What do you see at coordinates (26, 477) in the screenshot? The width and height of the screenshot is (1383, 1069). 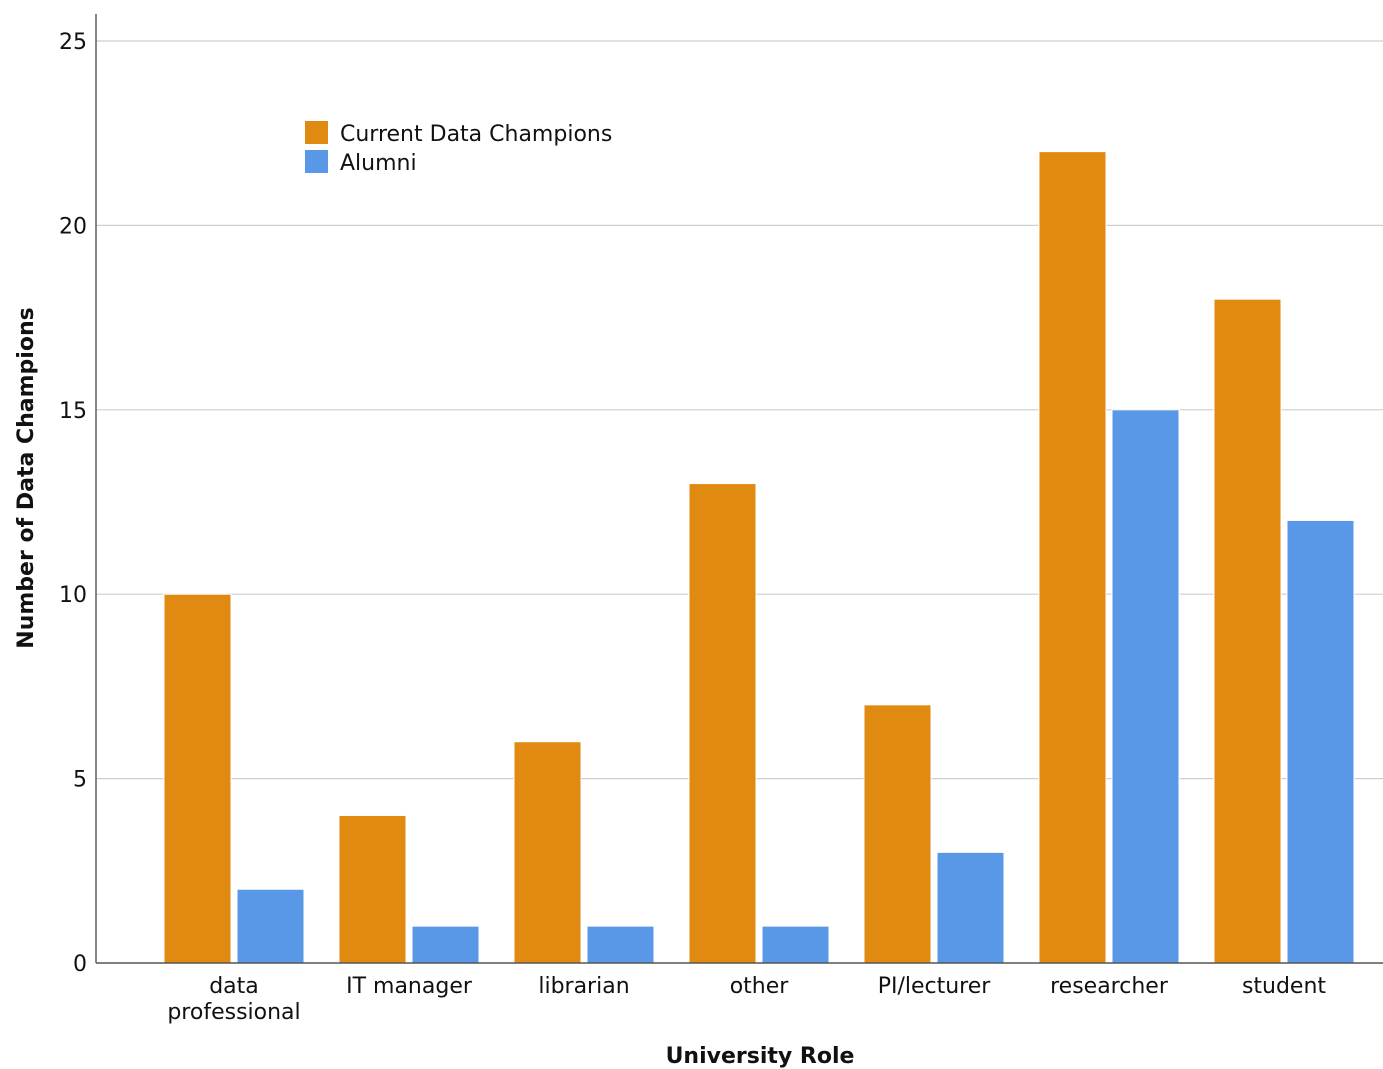 I see `y-axis-title: Number of Data Champions` at bounding box center [26, 477].